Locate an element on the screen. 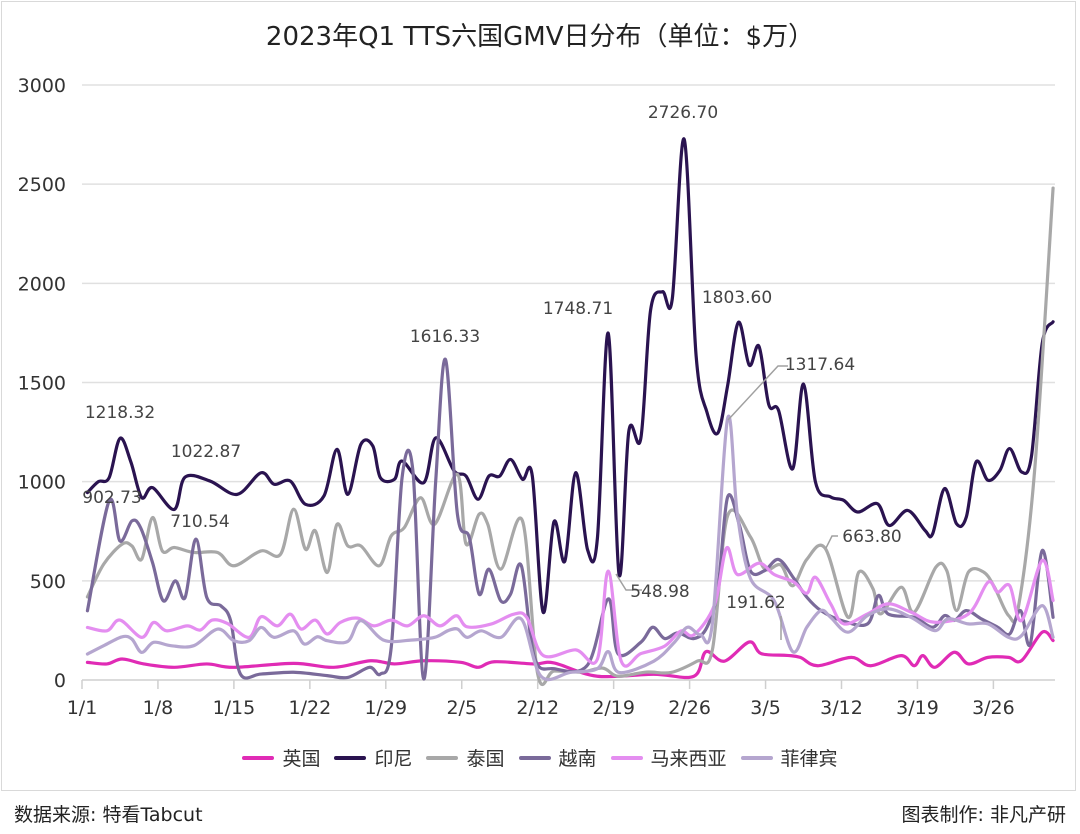  x-tick-label: 1/29 is located at coordinates (385, 708).